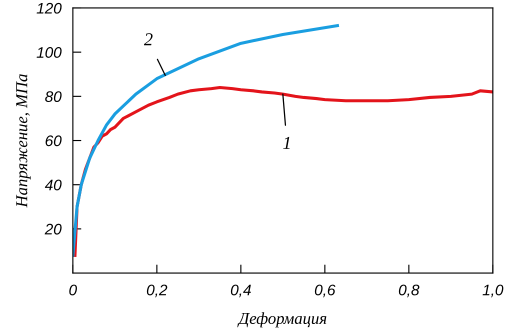 The height and width of the screenshot is (333, 506). I want to click on y-tick-label: 40, so click(53, 185).